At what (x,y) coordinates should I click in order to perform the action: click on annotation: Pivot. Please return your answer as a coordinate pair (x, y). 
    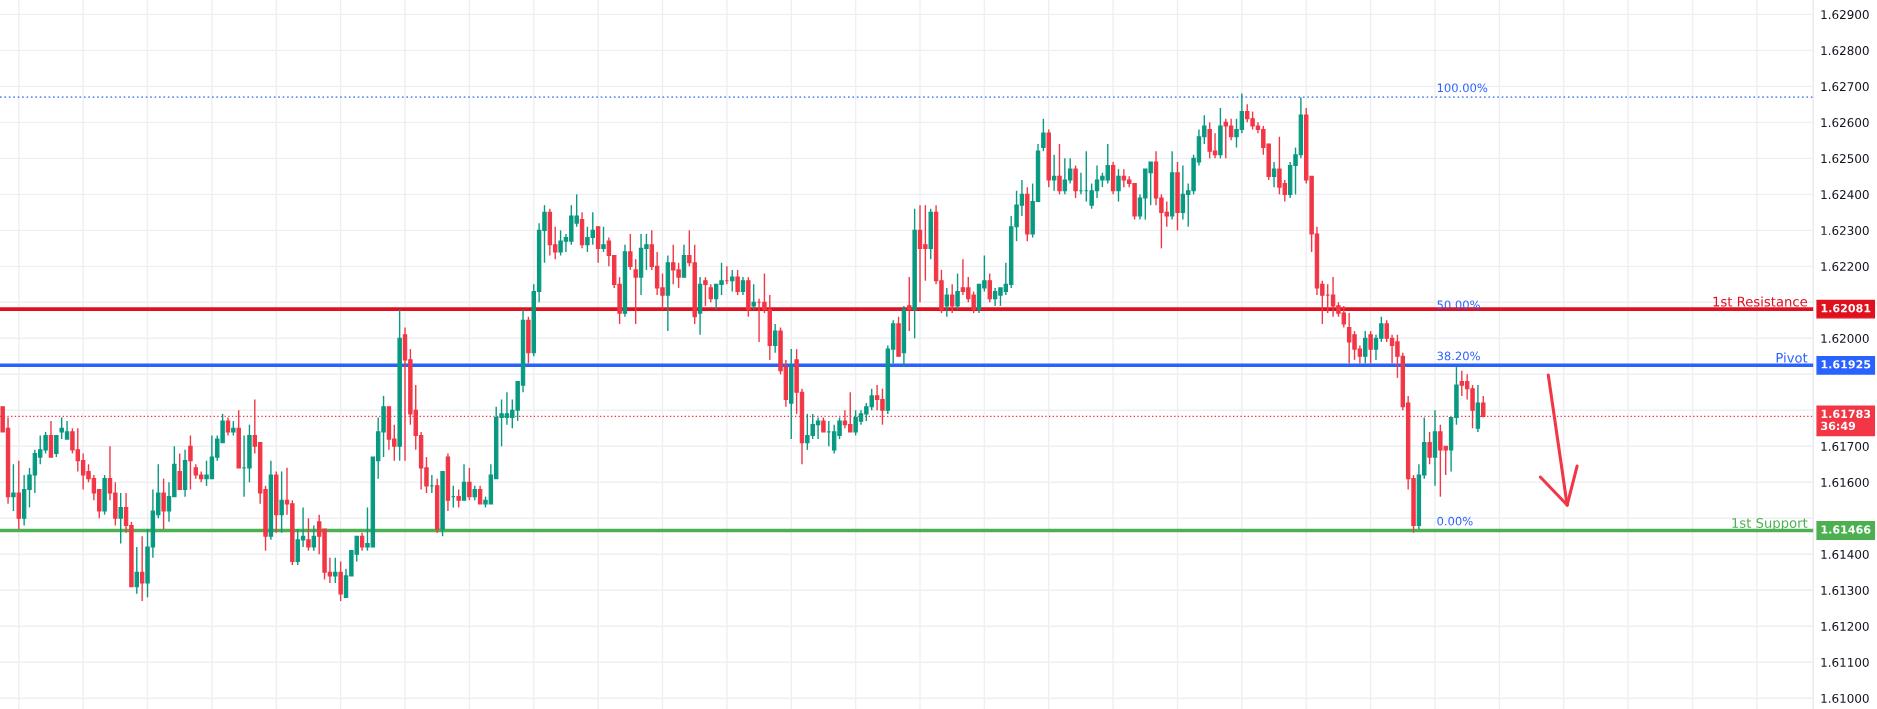
    Looking at the image, I should click on (1792, 357).